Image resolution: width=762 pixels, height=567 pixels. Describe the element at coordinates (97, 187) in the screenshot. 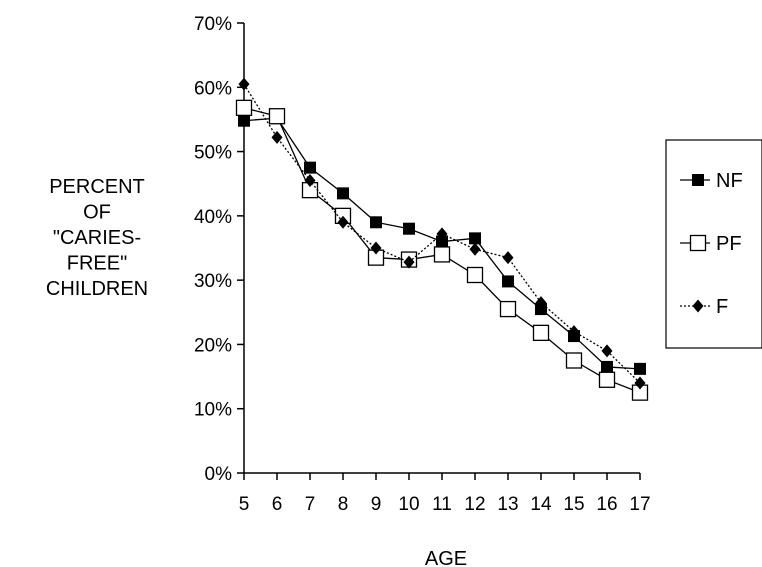

I see `y-axis-title-line: PERCENT` at that location.